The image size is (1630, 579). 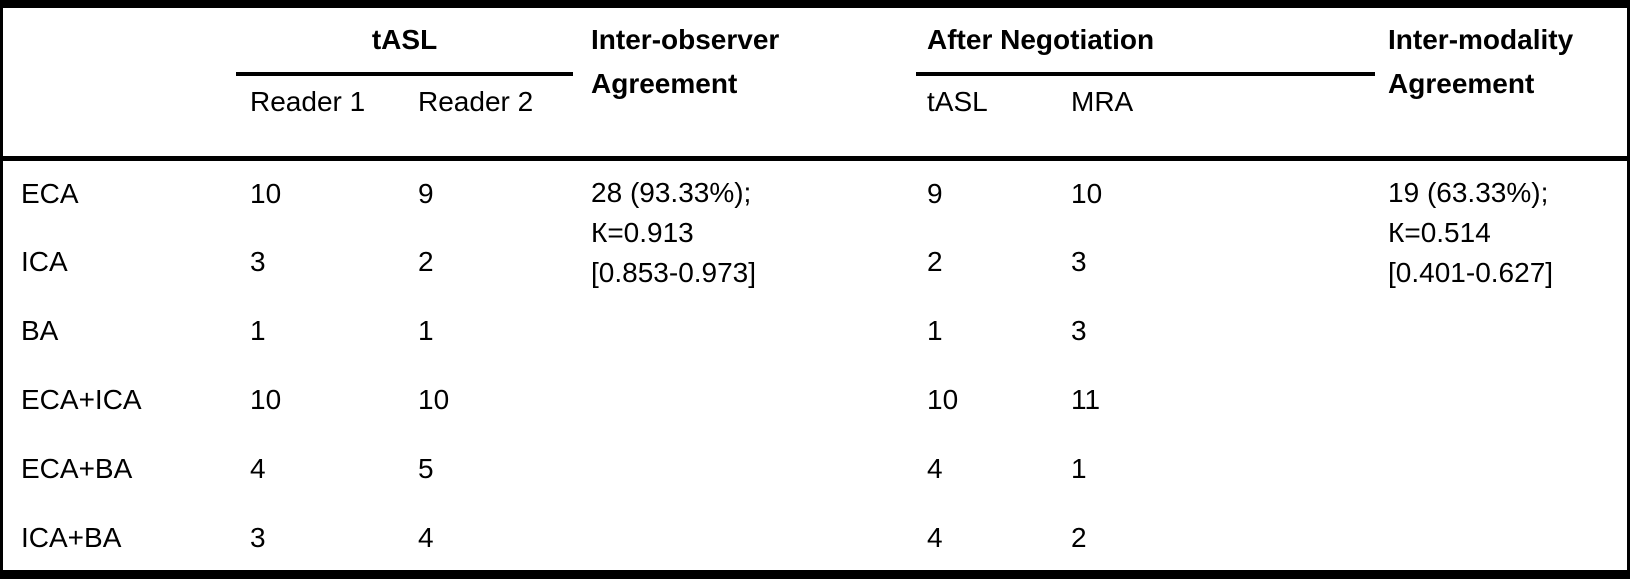 What do you see at coordinates (426, 537) in the screenshot?
I see `cell-reader2: 4` at bounding box center [426, 537].